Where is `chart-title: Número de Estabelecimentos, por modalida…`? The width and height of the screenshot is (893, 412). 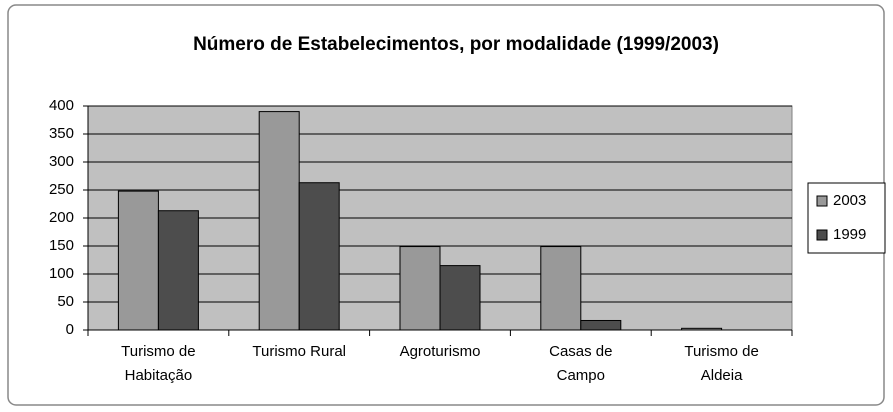
chart-title: Número de Estabelecimentos, por modalida… is located at coordinates (456, 44).